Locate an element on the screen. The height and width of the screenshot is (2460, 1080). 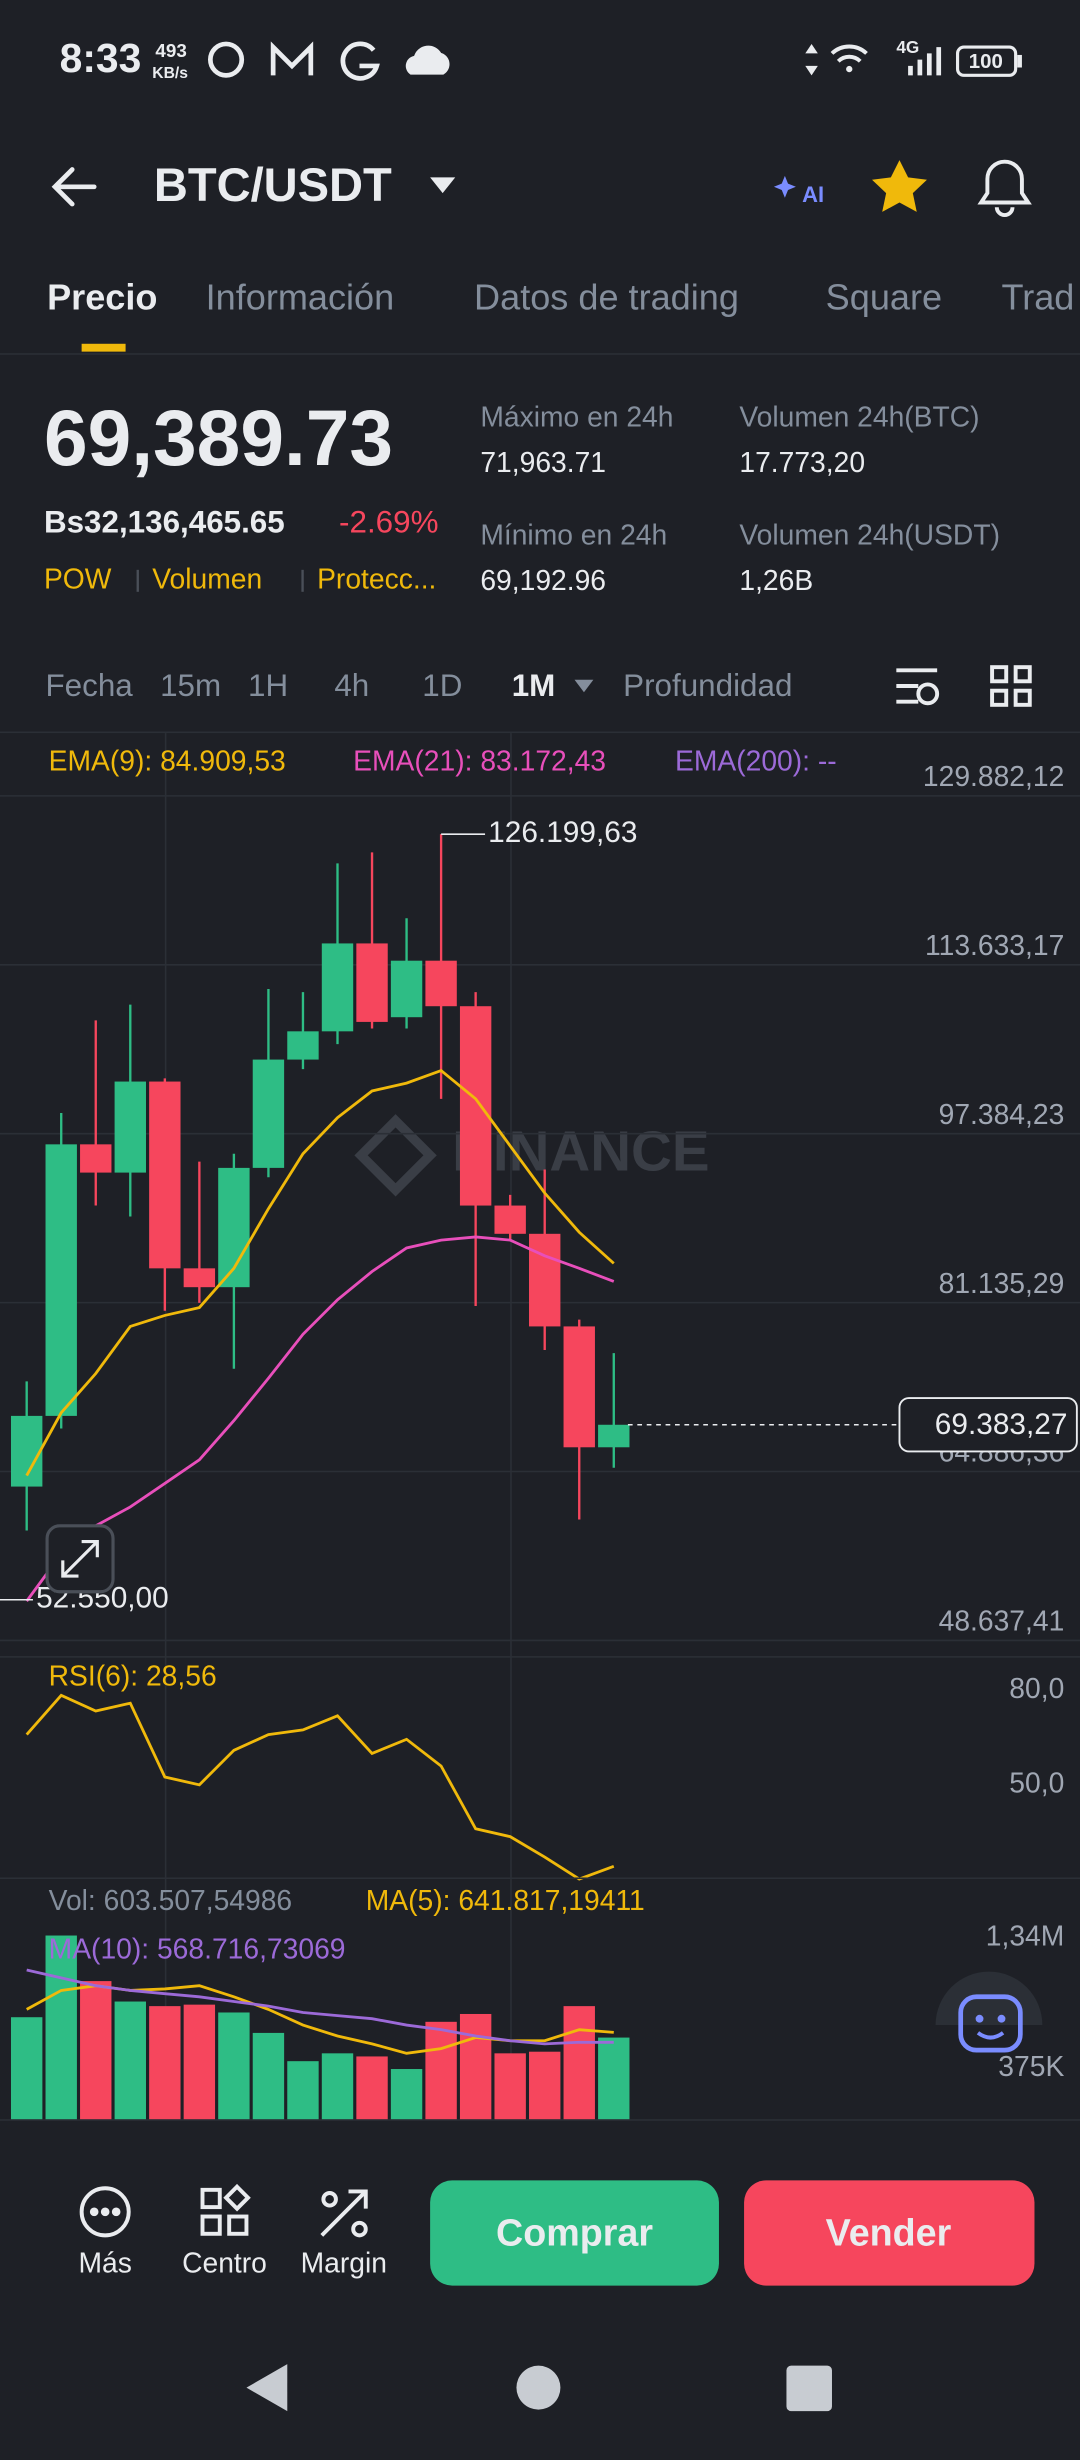
volume-legend: MA(10): 568.716,73069 is located at coordinates (197, 1949).